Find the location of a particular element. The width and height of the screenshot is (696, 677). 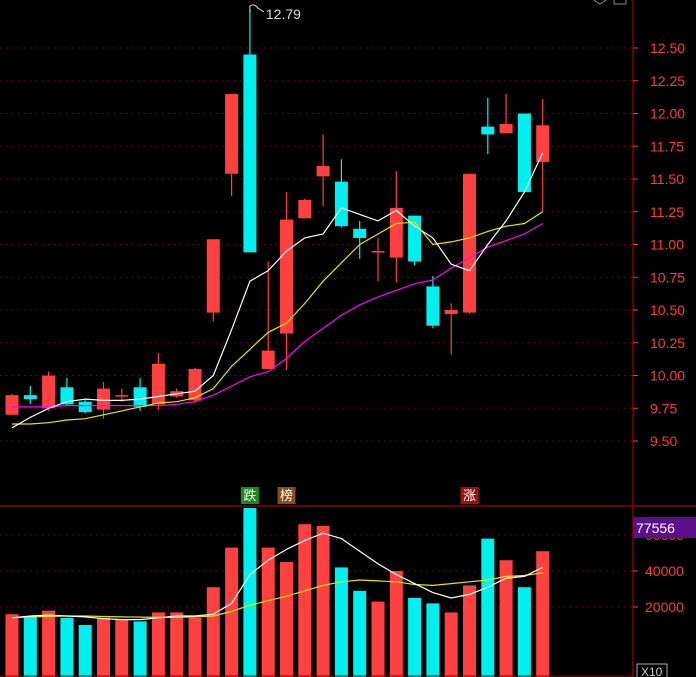

diamond-icon is located at coordinates (600, 2).